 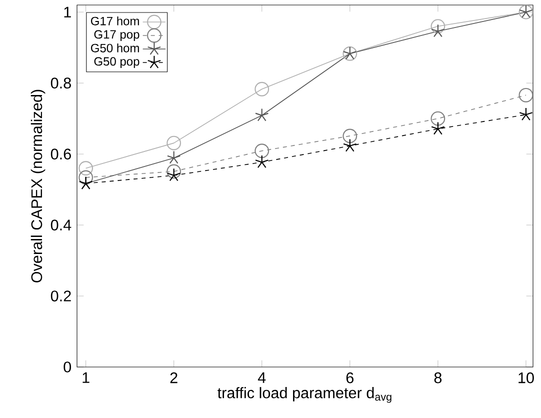 I want to click on x-tick-label: 6, so click(x=350, y=378).